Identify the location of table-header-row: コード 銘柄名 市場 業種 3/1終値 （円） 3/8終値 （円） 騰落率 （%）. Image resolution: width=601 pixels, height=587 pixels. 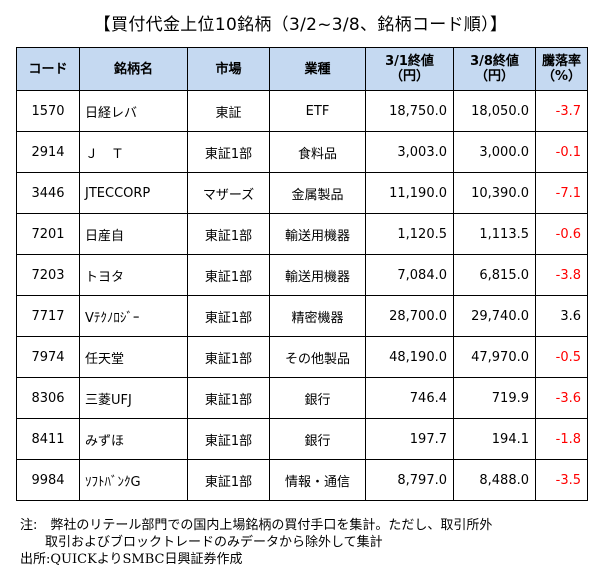
(302, 69).